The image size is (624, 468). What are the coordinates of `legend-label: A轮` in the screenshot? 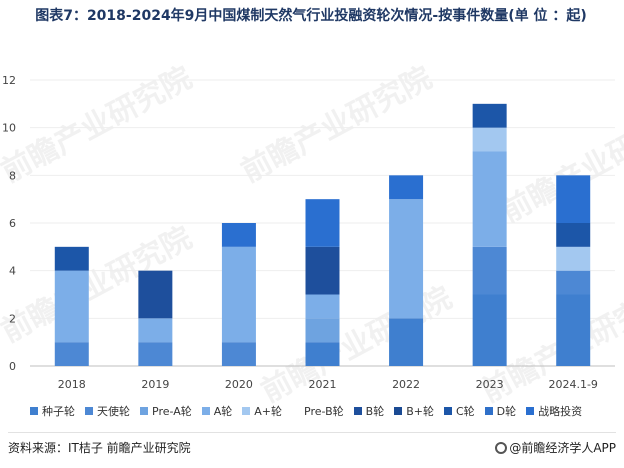 It's located at (223, 411).